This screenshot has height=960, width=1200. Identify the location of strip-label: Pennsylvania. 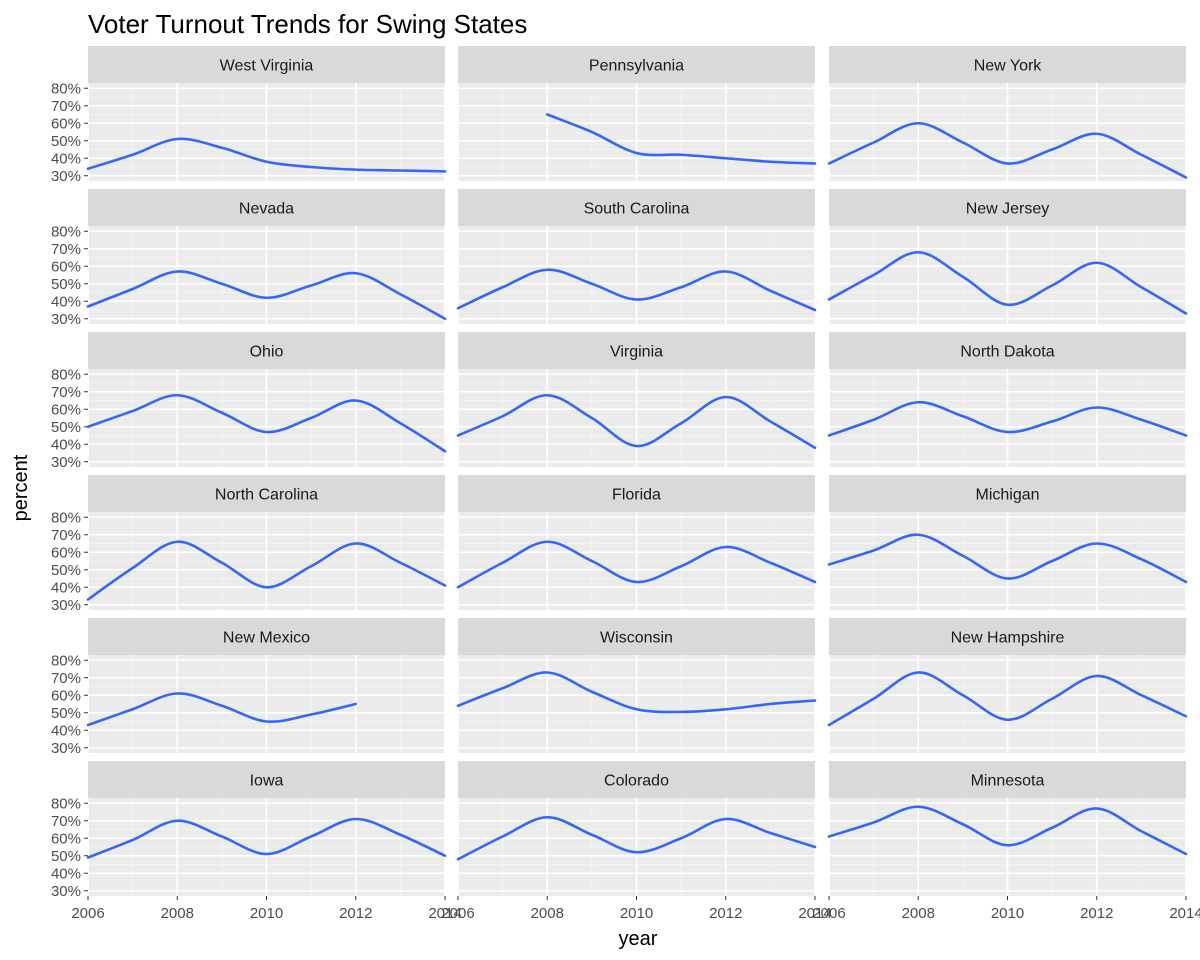
(636, 66).